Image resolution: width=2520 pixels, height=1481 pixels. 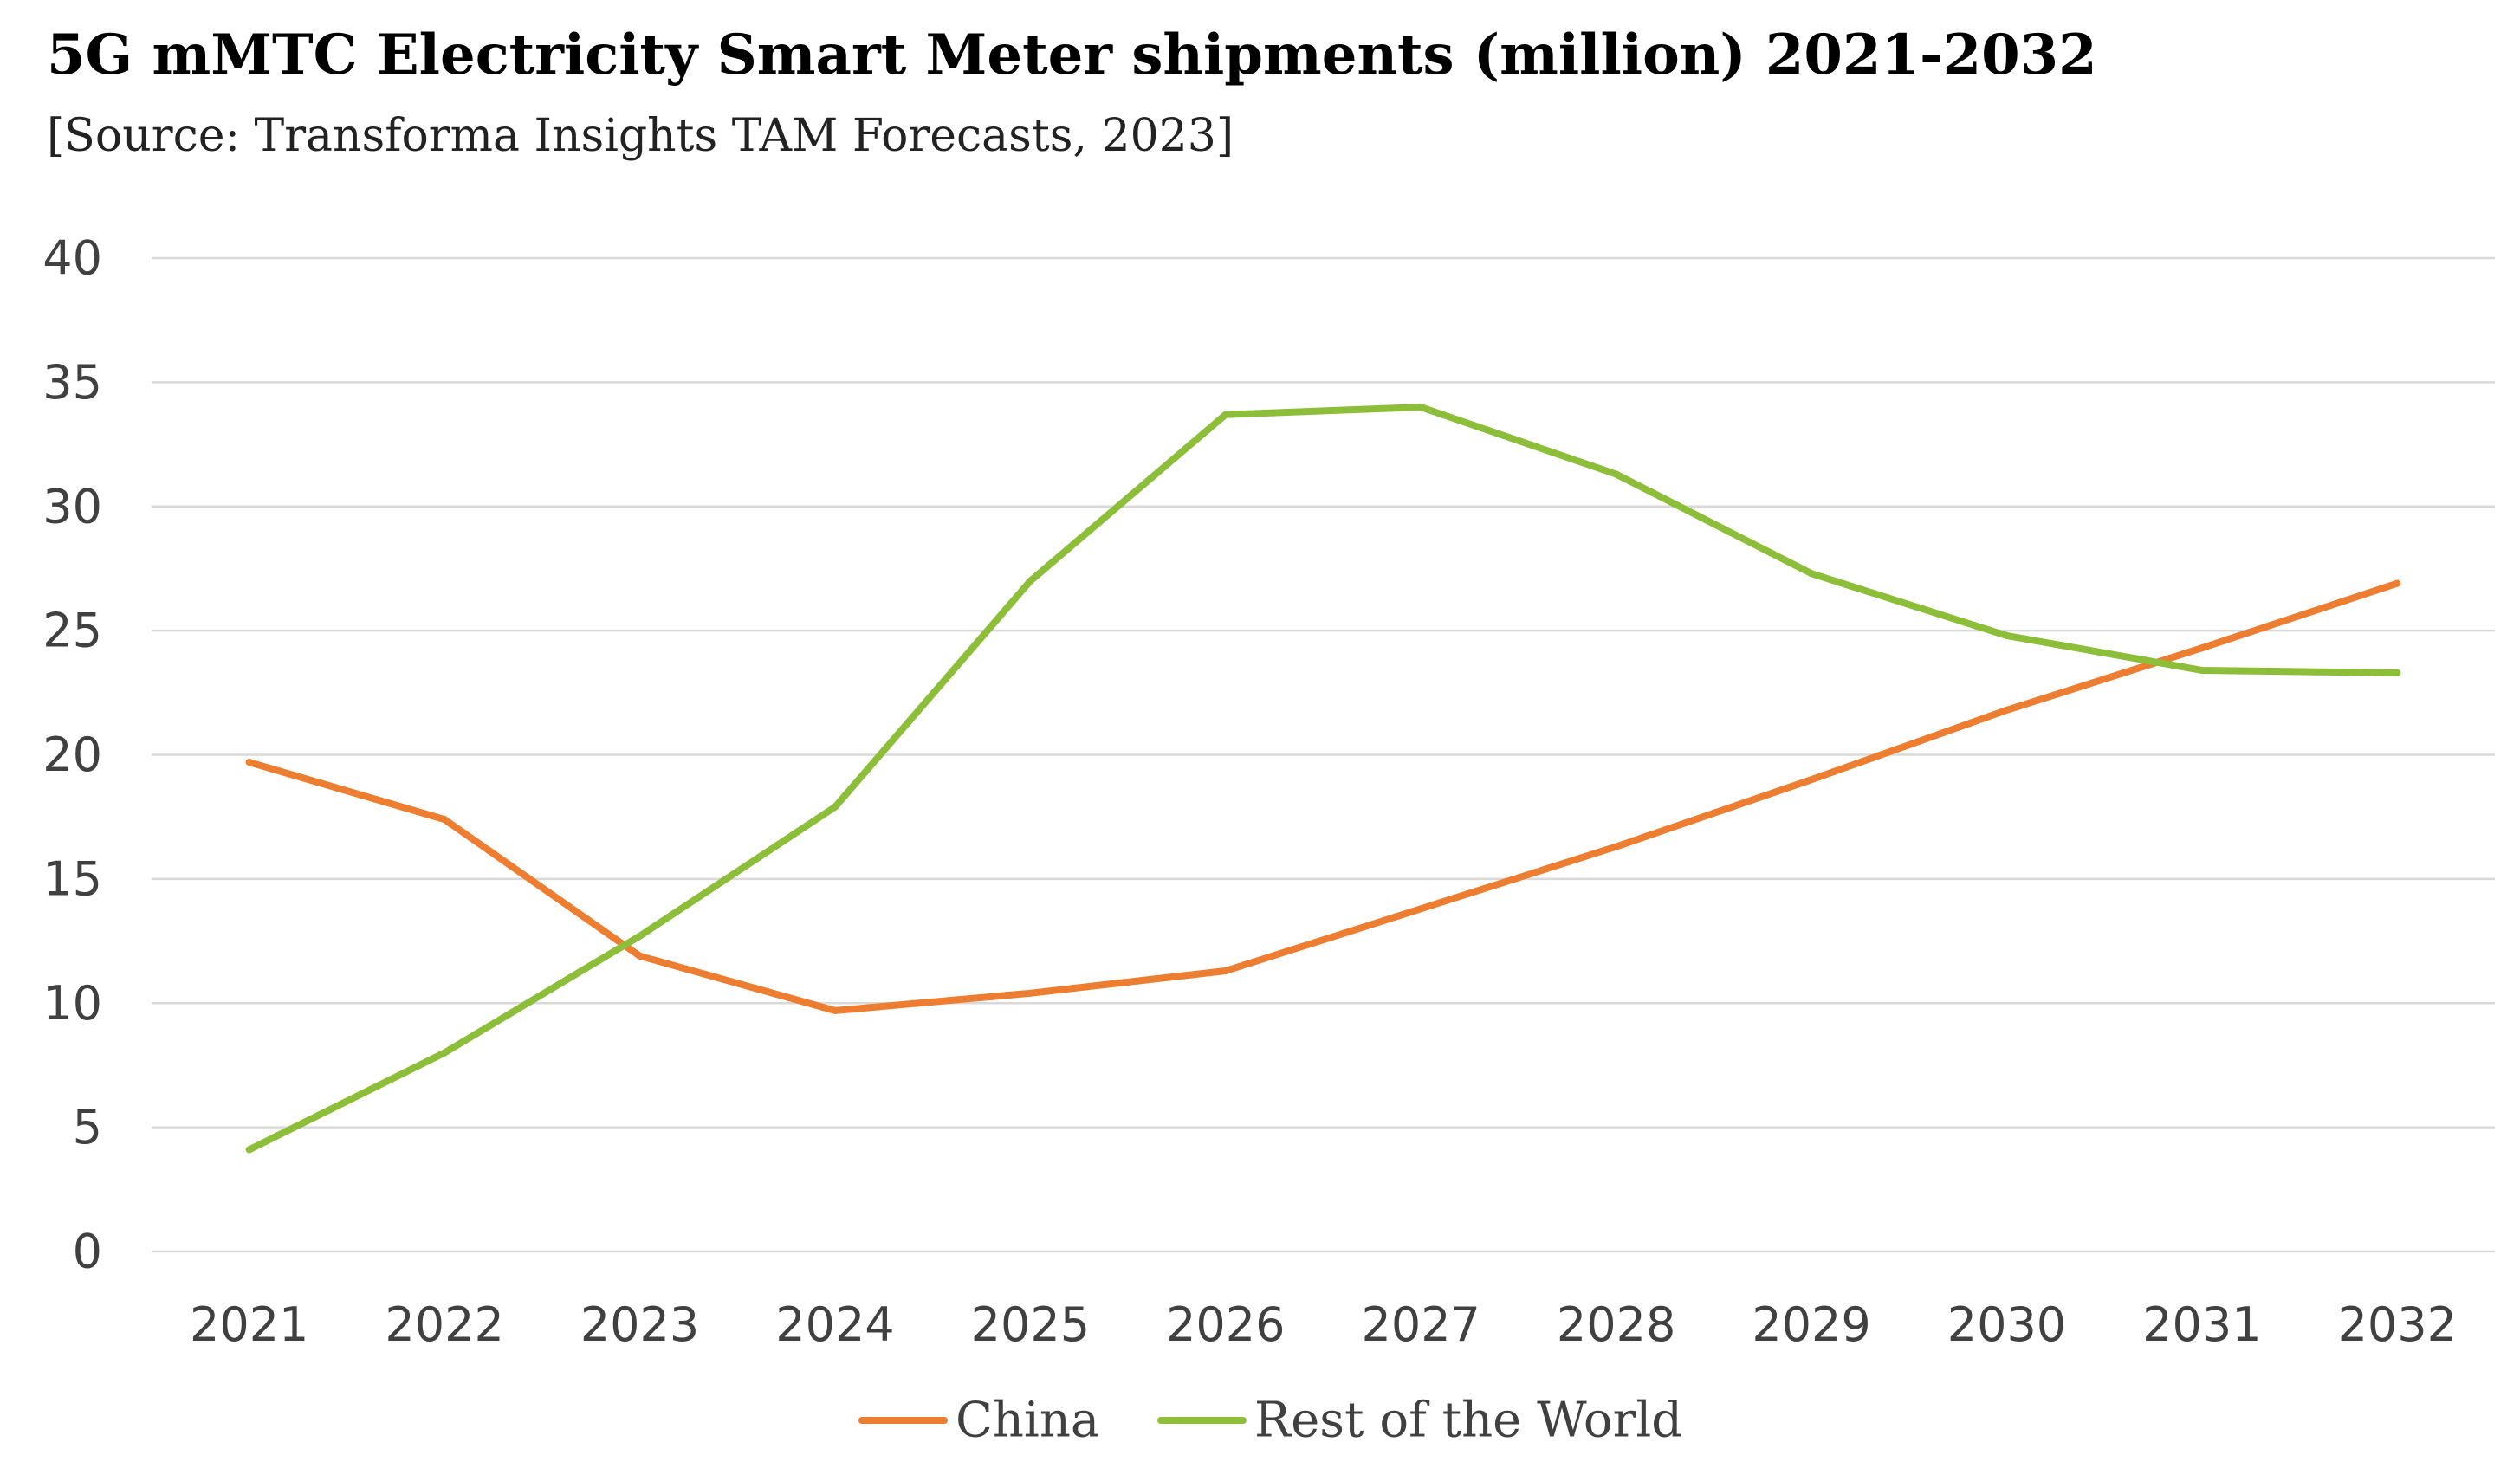 I want to click on x-tick-label: 2031, so click(x=2201, y=1324).